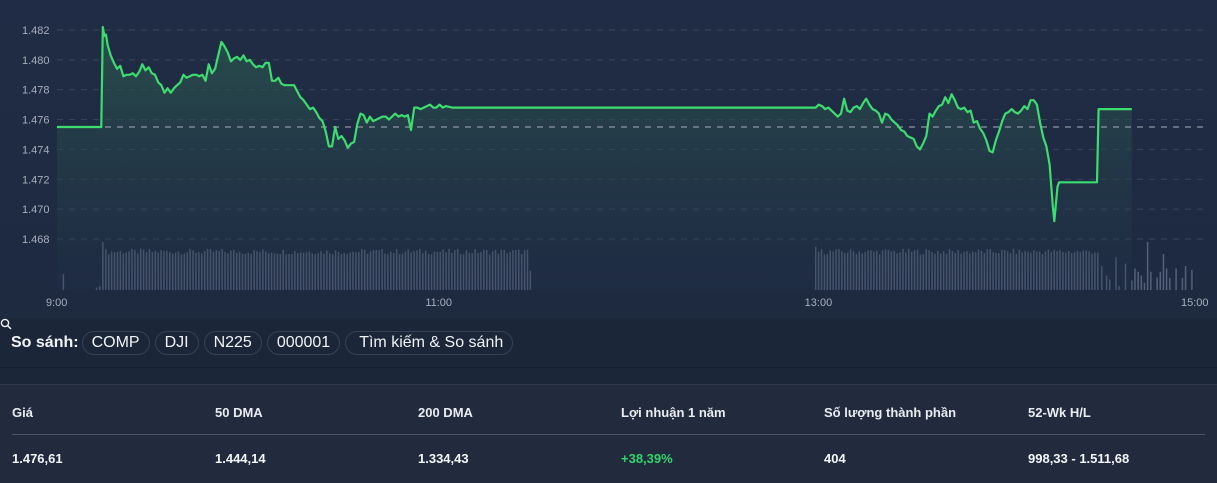 The image size is (1217, 483). What do you see at coordinates (431, 342) in the screenshot?
I see `search-compare-label: Tìm kiếm & So sánh` at bounding box center [431, 342].